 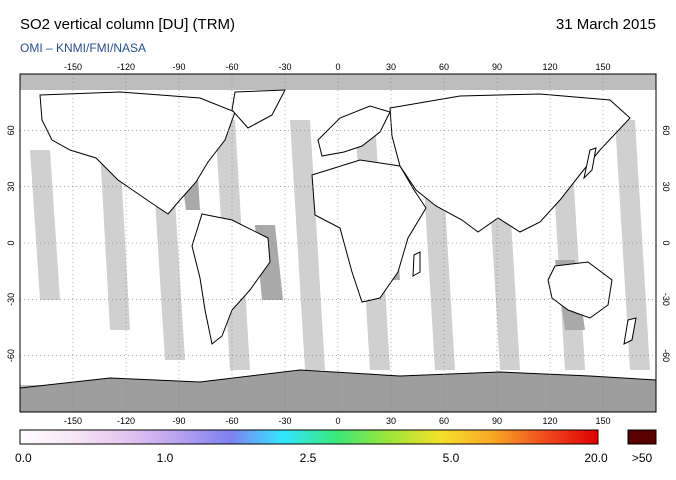 What do you see at coordinates (354, 131) in the screenshot?
I see `europe-land` at bounding box center [354, 131].